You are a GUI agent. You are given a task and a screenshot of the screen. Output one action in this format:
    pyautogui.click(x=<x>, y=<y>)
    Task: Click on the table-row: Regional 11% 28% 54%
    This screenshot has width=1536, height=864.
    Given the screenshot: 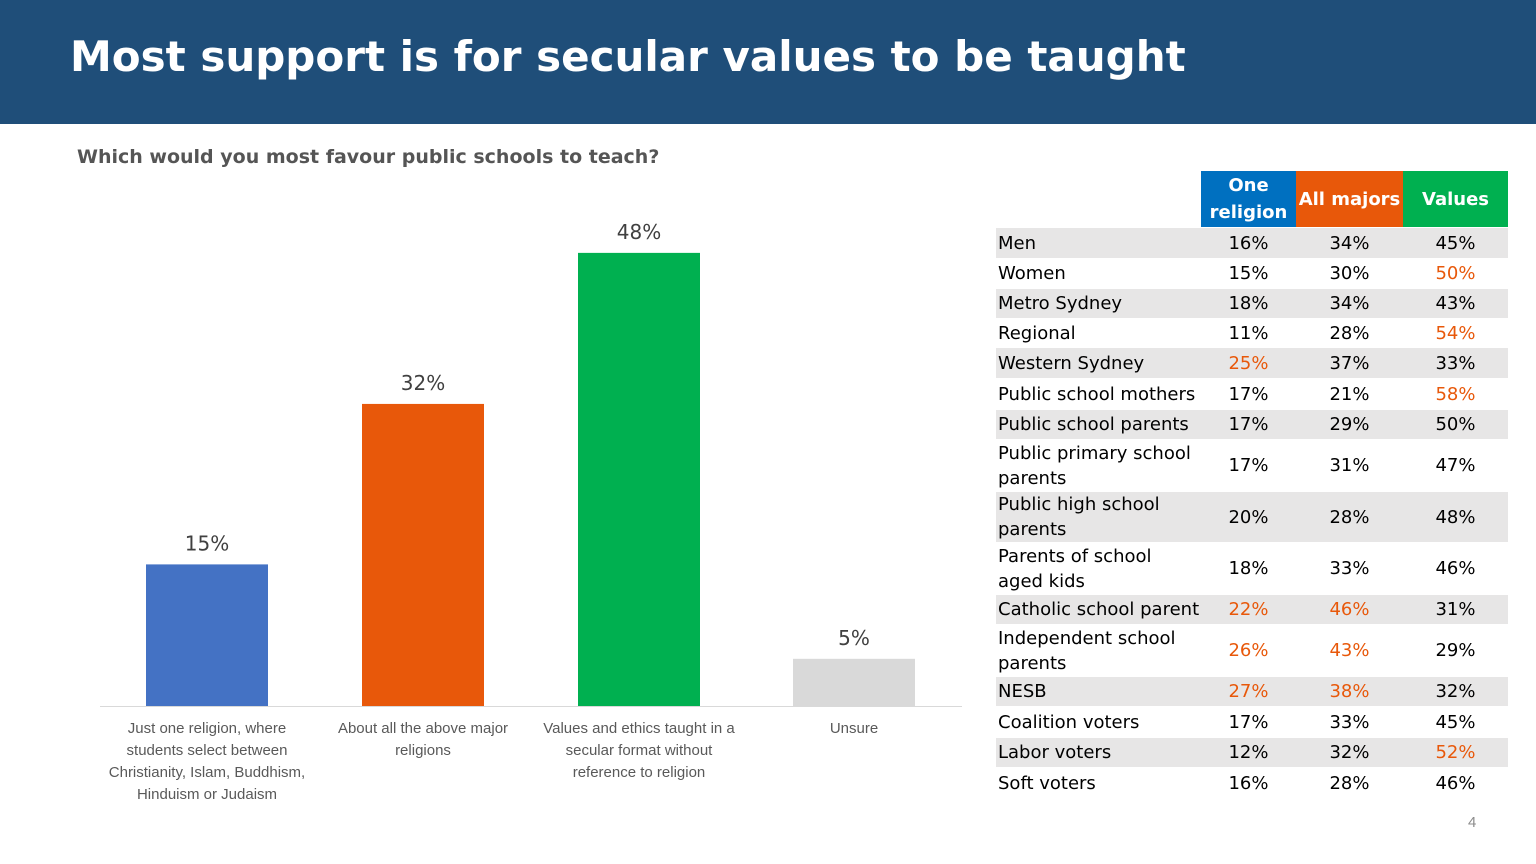 What is the action you would take?
    pyautogui.click(x=1252, y=333)
    